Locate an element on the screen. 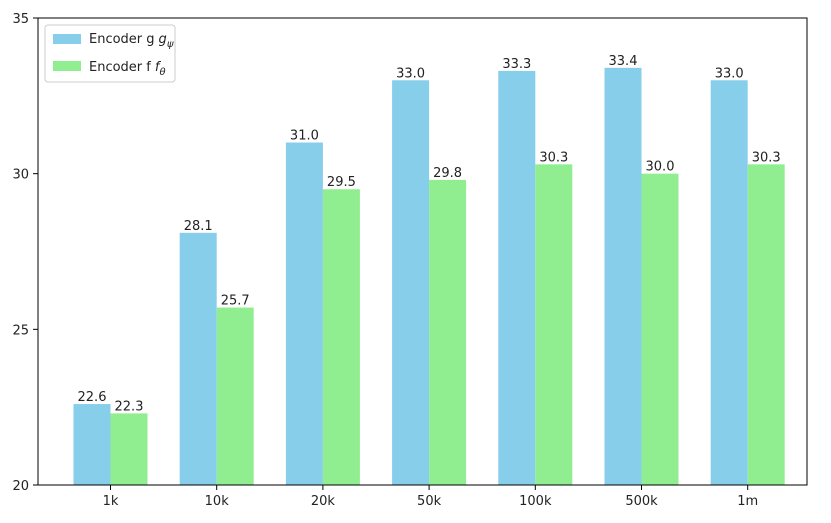 The image size is (831, 523). bar-series-1-50k is located at coordinates (411, 283).